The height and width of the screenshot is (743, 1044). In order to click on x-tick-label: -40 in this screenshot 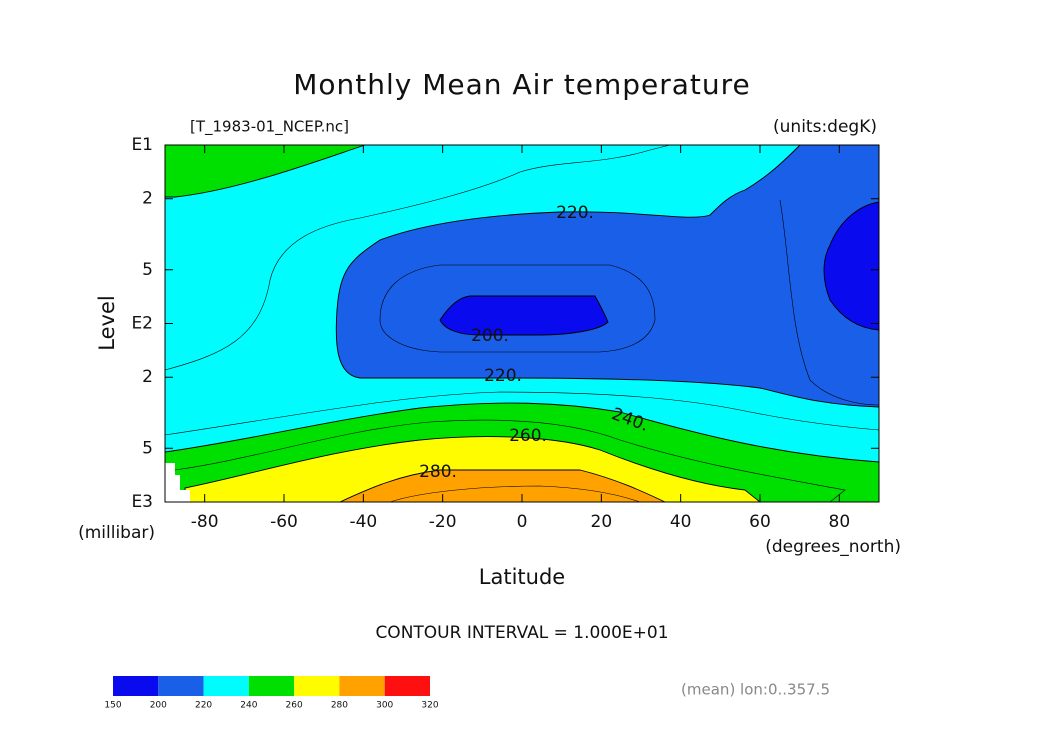, I will do `click(363, 522)`.